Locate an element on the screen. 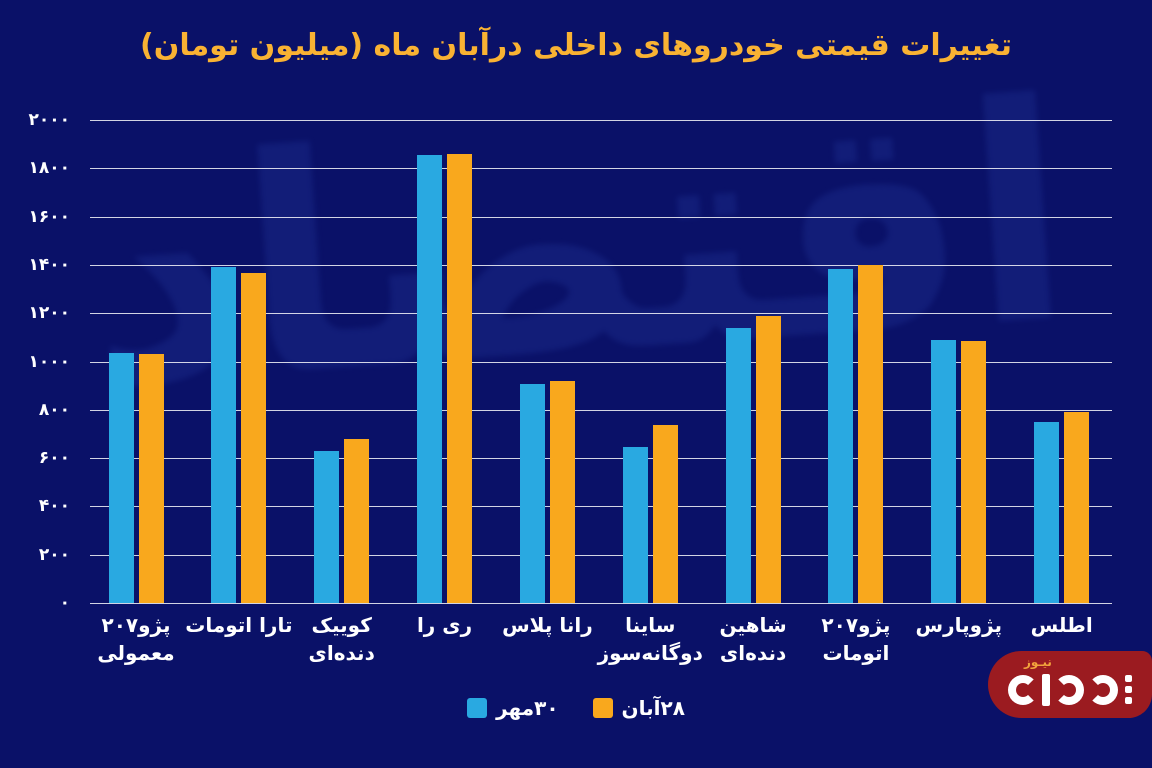  legend-item: ۲۸آبان is located at coordinates (638, 708).